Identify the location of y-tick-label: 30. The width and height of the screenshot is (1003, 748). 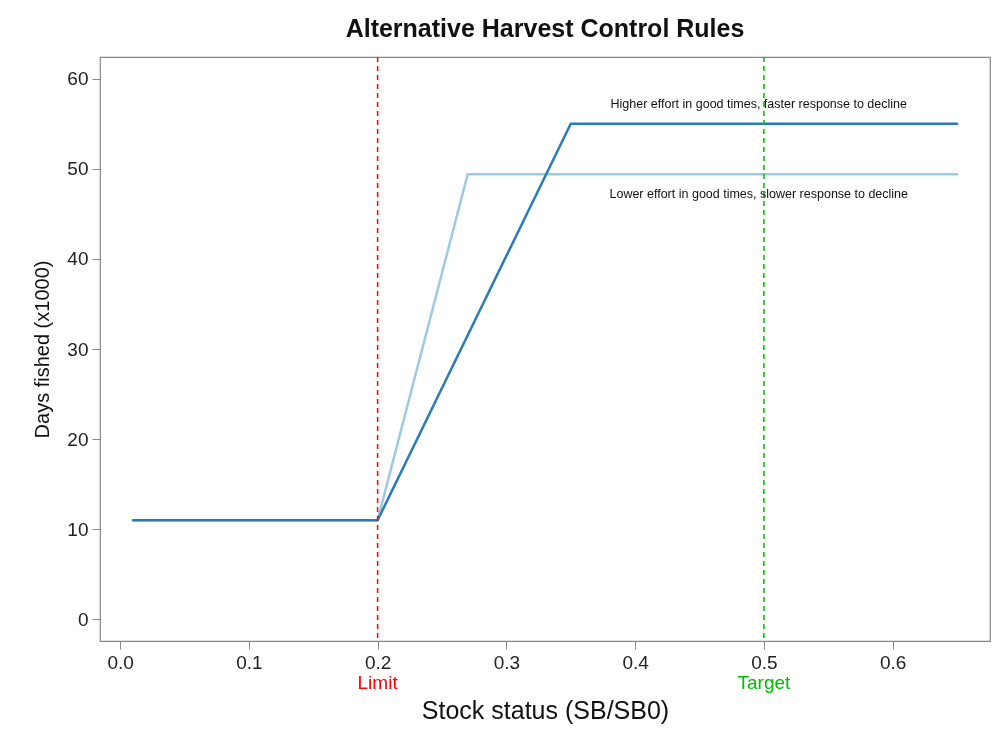
(78, 349).